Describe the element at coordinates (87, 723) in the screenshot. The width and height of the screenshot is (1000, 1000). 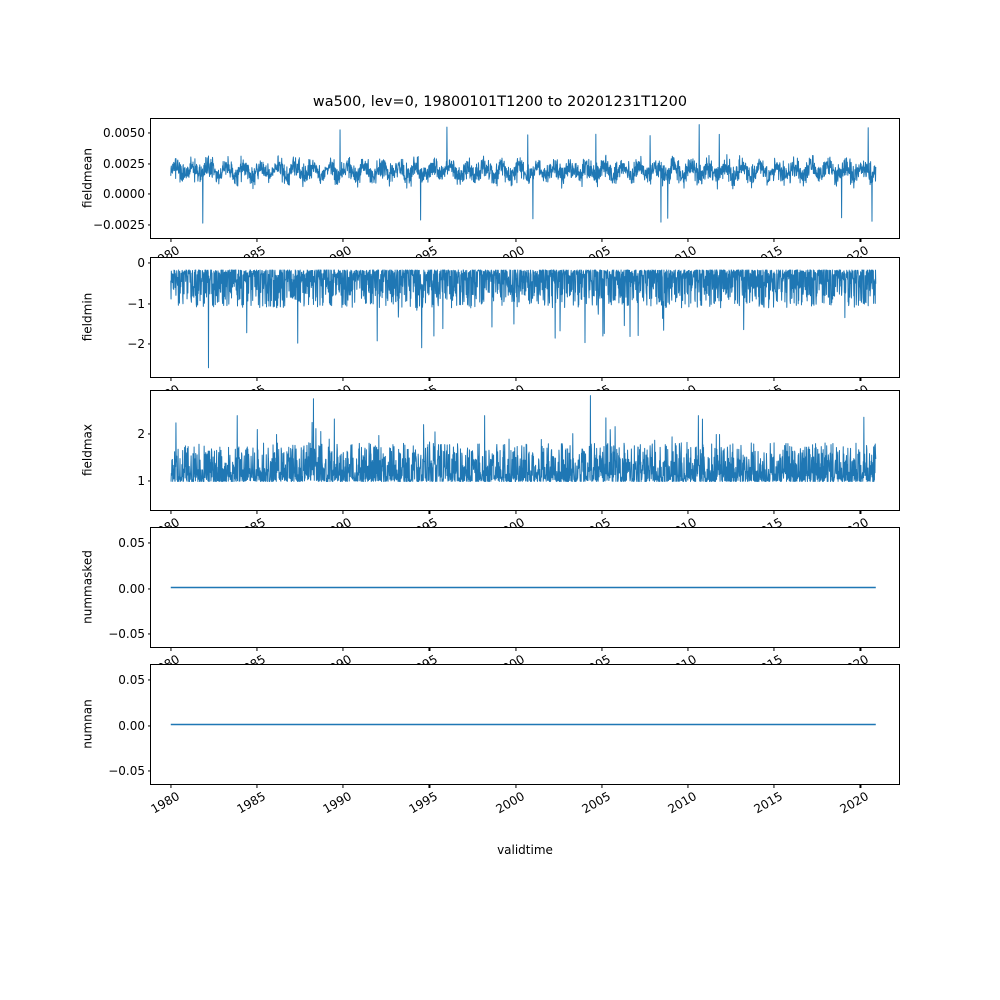
I see `y-axis-label-numnan: numnan` at that location.